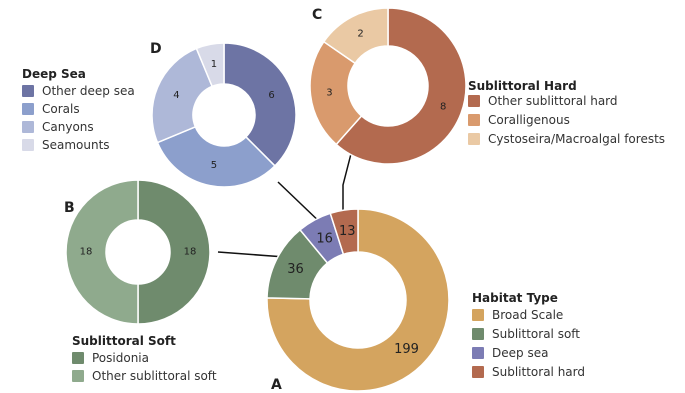 The image size is (685, 393). I want to click on panel-letter-b: B, so click(69, 208).